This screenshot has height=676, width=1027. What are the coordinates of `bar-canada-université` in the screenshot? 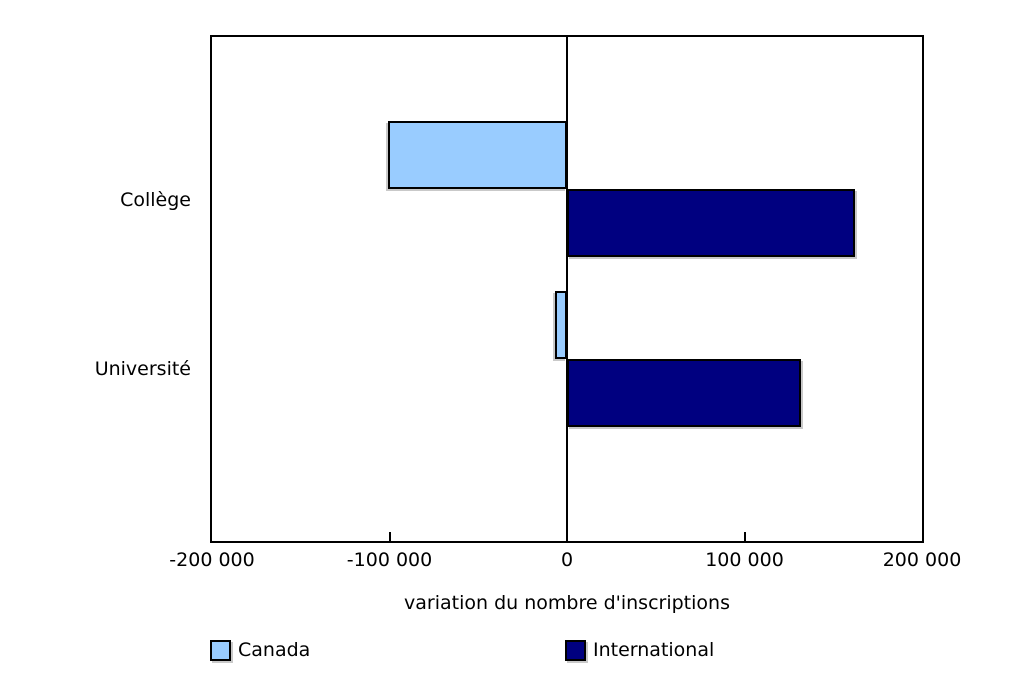 It's located at (560, 325).